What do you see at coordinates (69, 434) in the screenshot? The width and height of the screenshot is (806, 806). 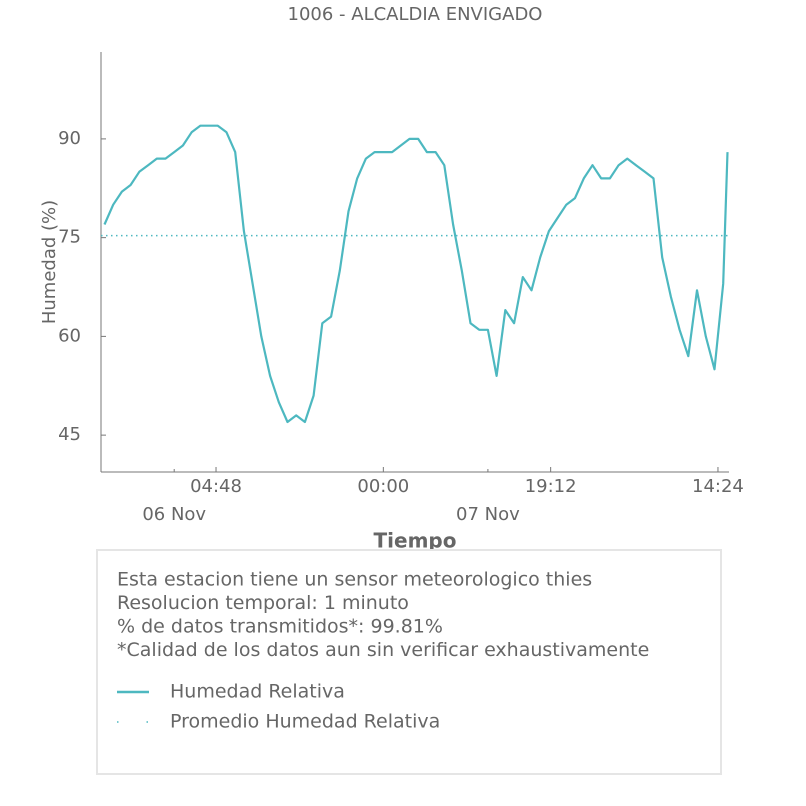 I see `y-tick-label: 45` at bounding box center [69, 434].